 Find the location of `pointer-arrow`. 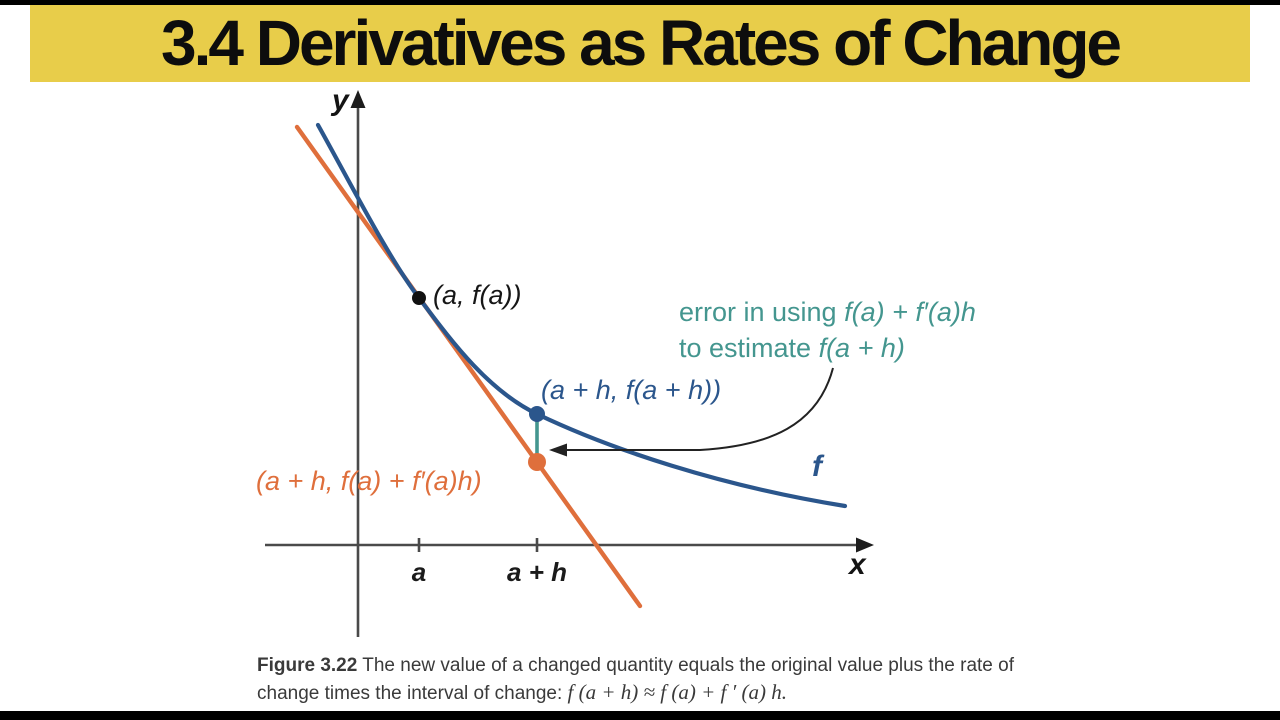

pointer-arrow is located at coordinates (700, 409).